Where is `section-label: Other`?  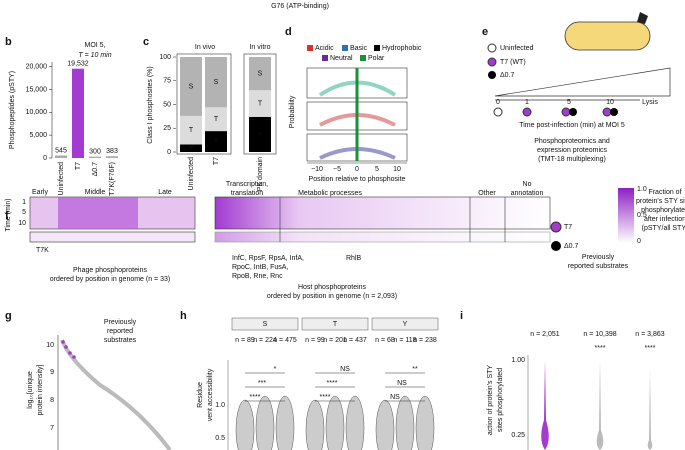 section-label: Other is located at coordinates (487, 193).